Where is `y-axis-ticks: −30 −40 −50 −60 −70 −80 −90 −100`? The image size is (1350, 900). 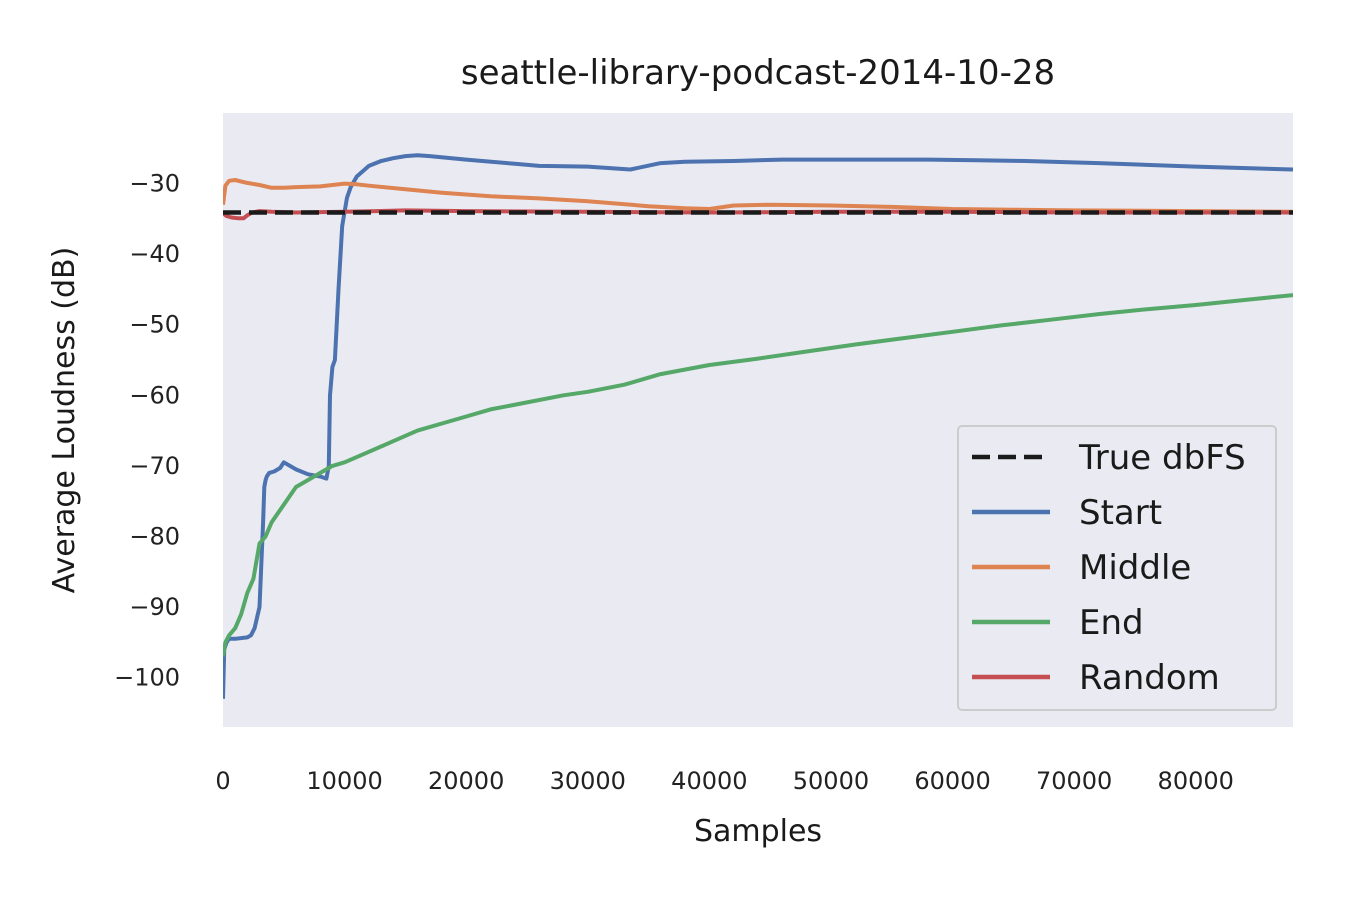 y-axis-ticks: −30 −40 −50 −60 −70 −80 −90 −100 is located at coordinates (147, 431).